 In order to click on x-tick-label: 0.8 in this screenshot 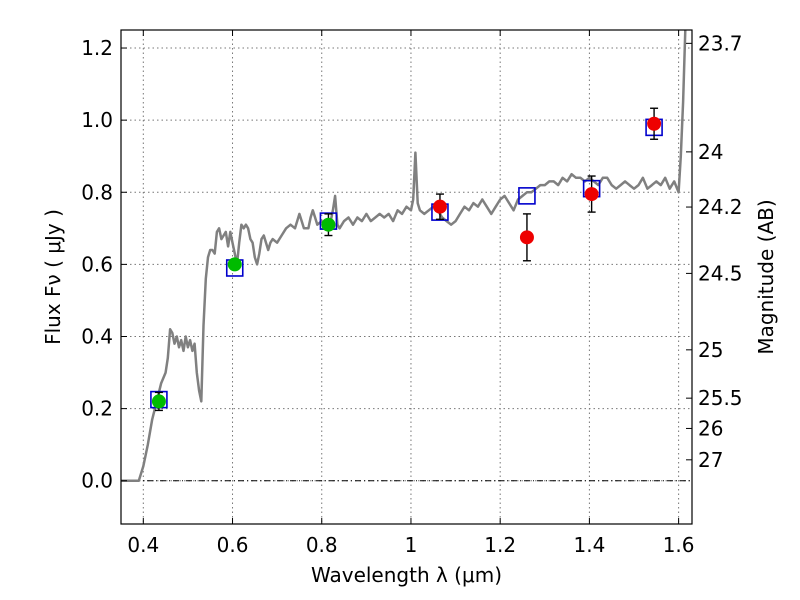, I will do `click(322, 545)`.